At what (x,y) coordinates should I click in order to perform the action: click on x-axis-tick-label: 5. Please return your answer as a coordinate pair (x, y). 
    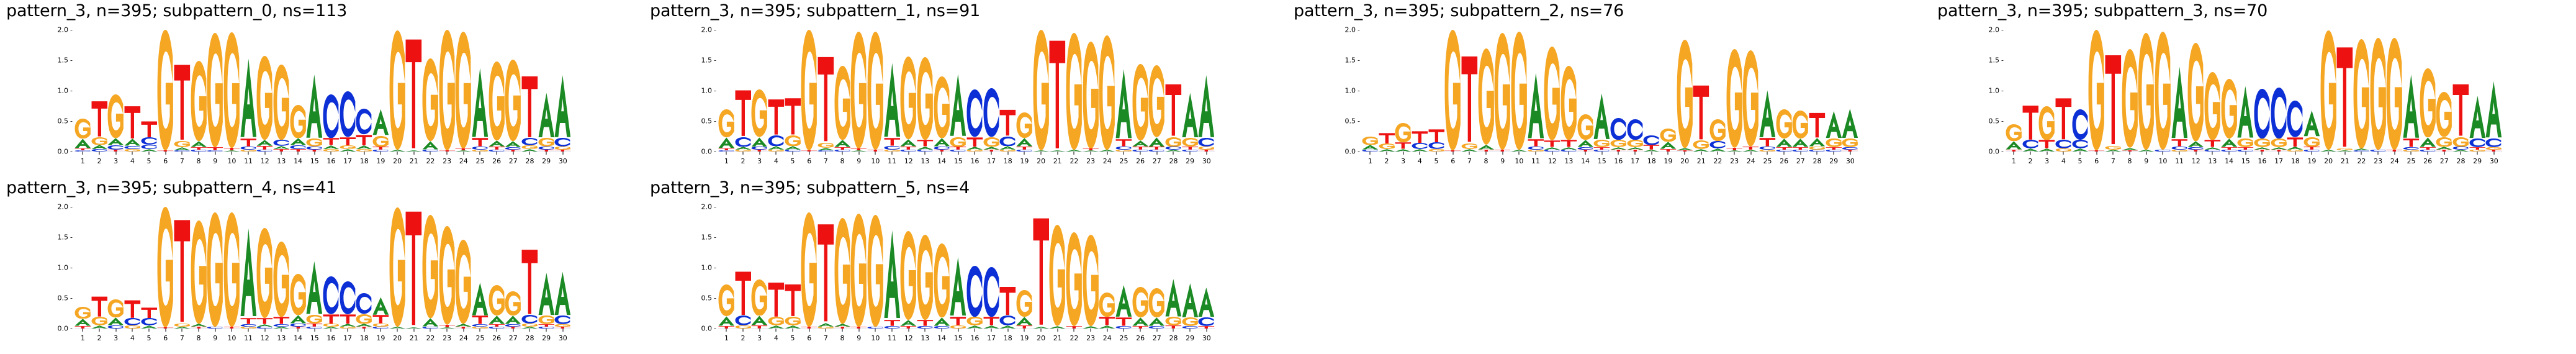
    Looking at the image, I should click on (793, 336).